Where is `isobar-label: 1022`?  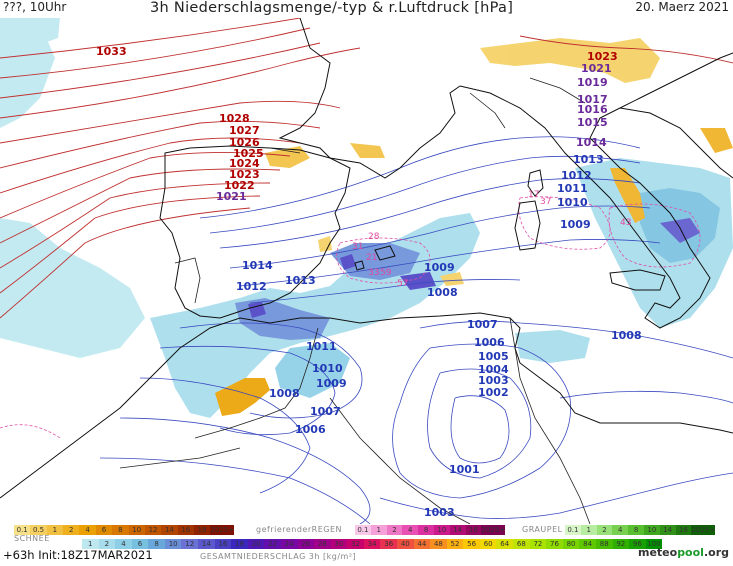
isobar-label: 1022 is located at coordinates (239, 185).